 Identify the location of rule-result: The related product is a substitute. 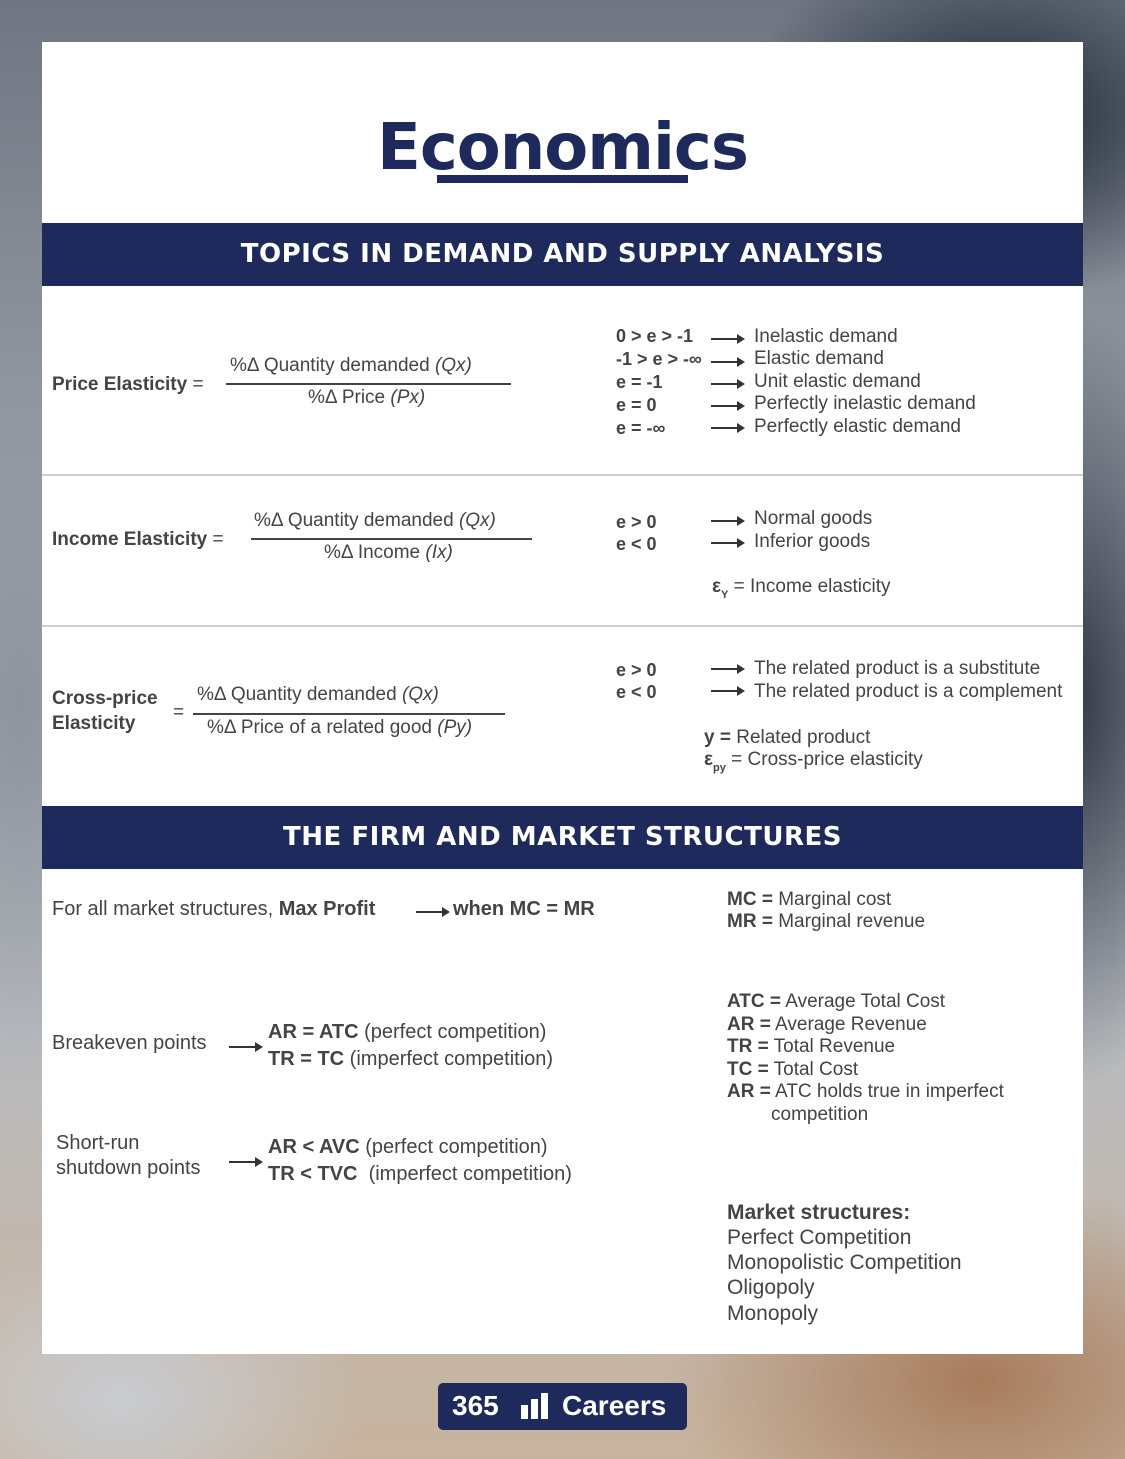
(897, 668).